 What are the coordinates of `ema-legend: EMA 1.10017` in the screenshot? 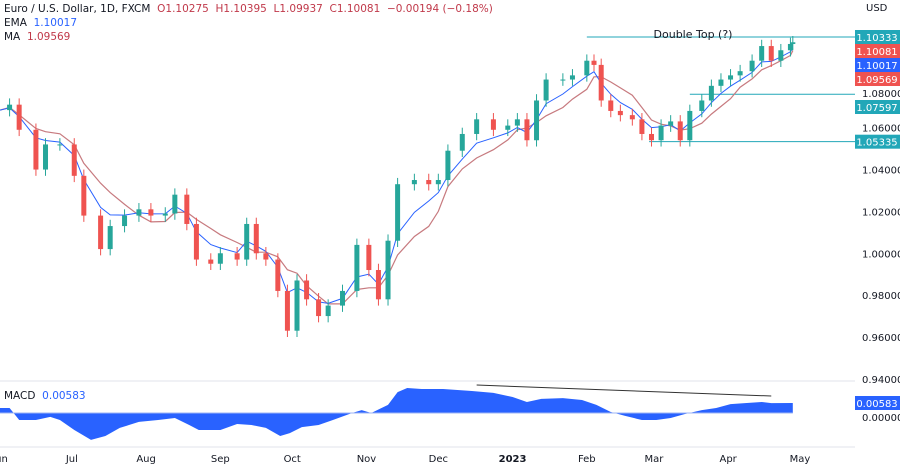 It's located at (40, 23).